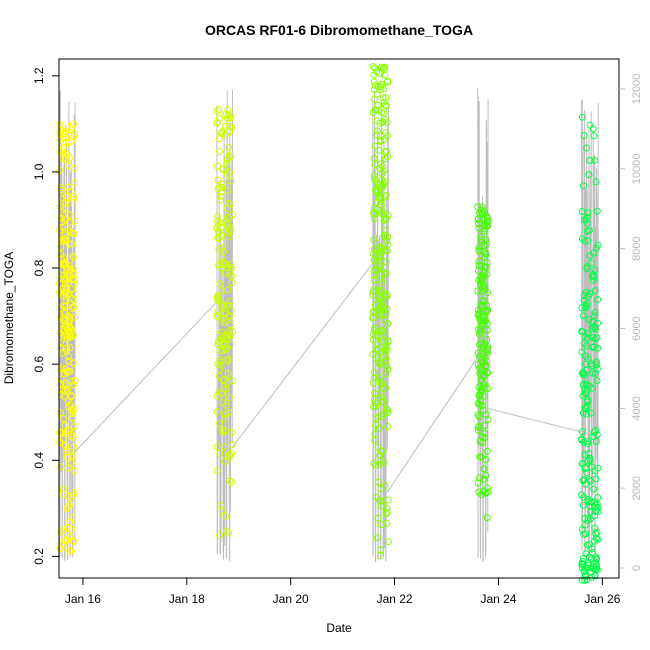  What do you see at coordinates (637, 168) in the screenshot?
I see `y2-tick-label: 10000` at bounding box center [637, 168].